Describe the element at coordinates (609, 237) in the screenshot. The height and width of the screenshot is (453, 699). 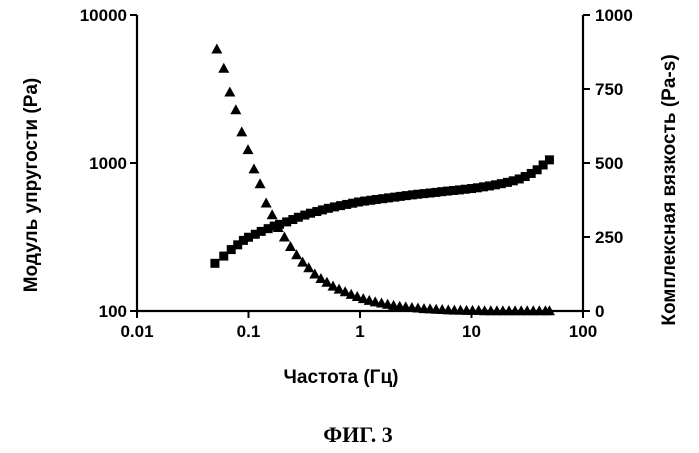
I see `y-right-tick-label: 250` at that location.